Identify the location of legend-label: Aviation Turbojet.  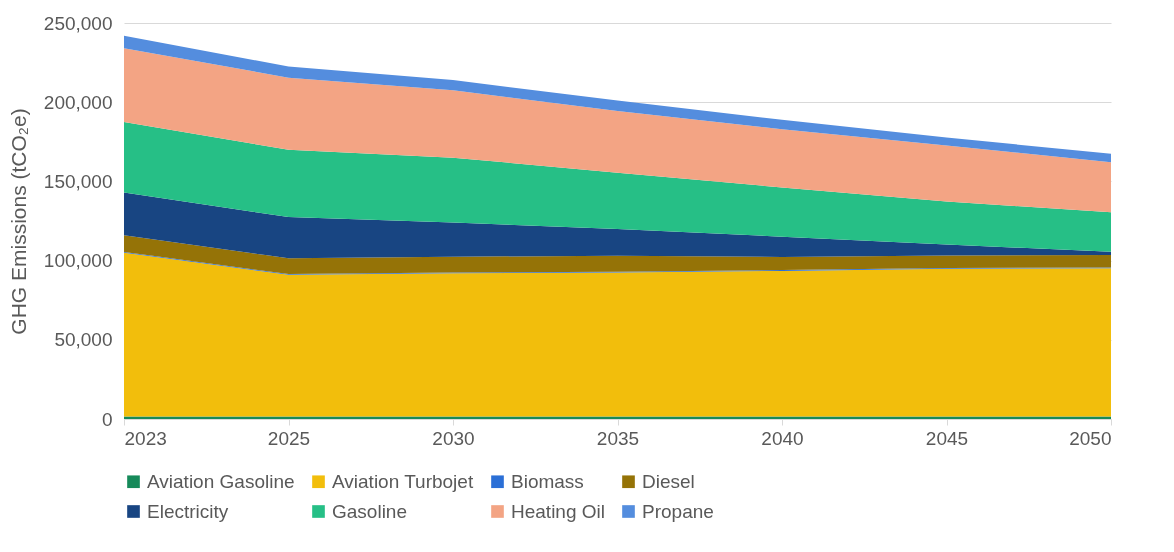
(403, 481).